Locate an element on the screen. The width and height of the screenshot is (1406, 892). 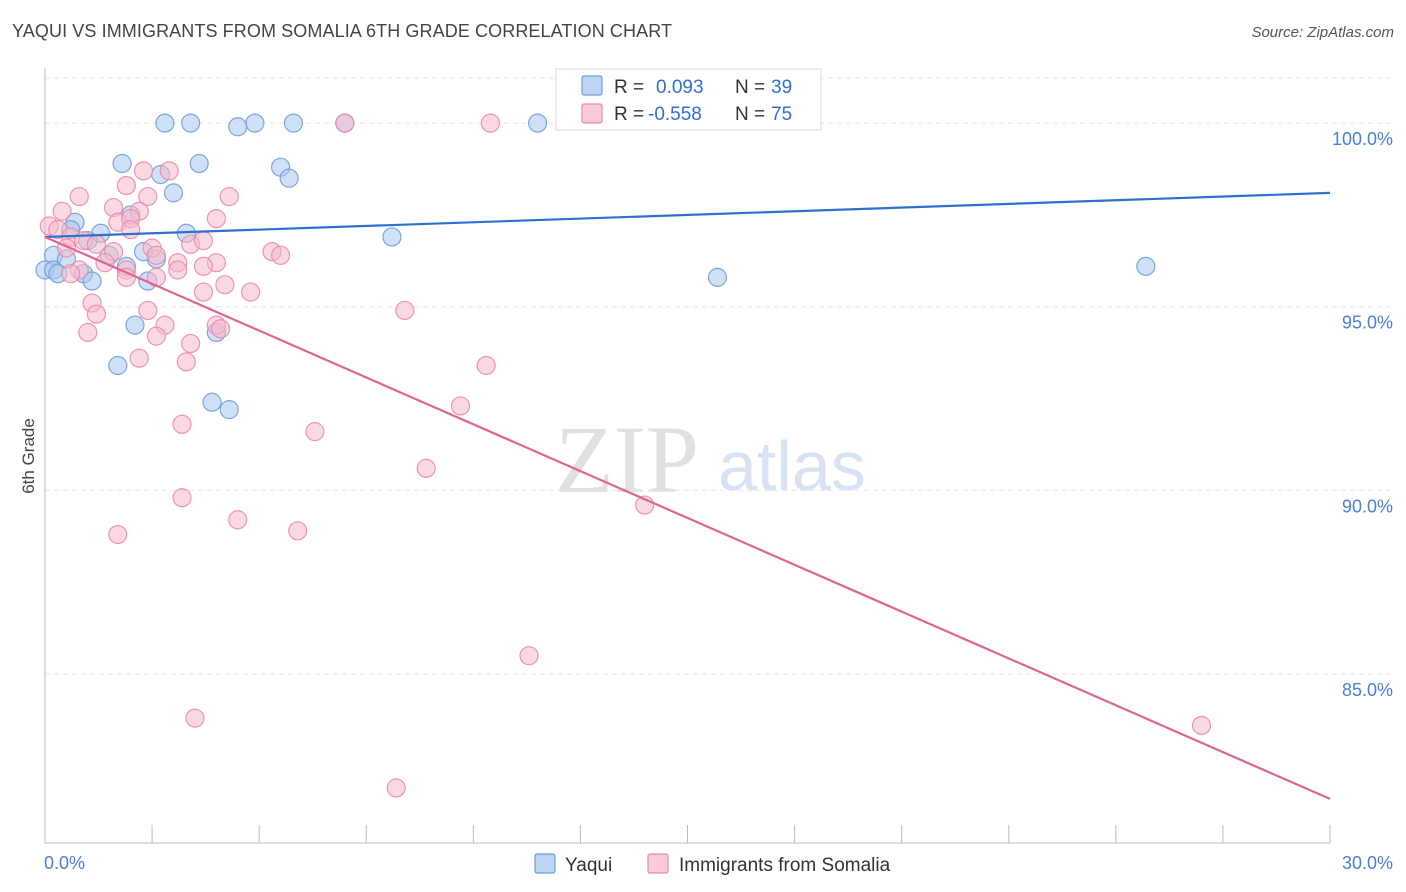
stats-r-value-somalia: -0.558 is located at coordinates (675, 114).